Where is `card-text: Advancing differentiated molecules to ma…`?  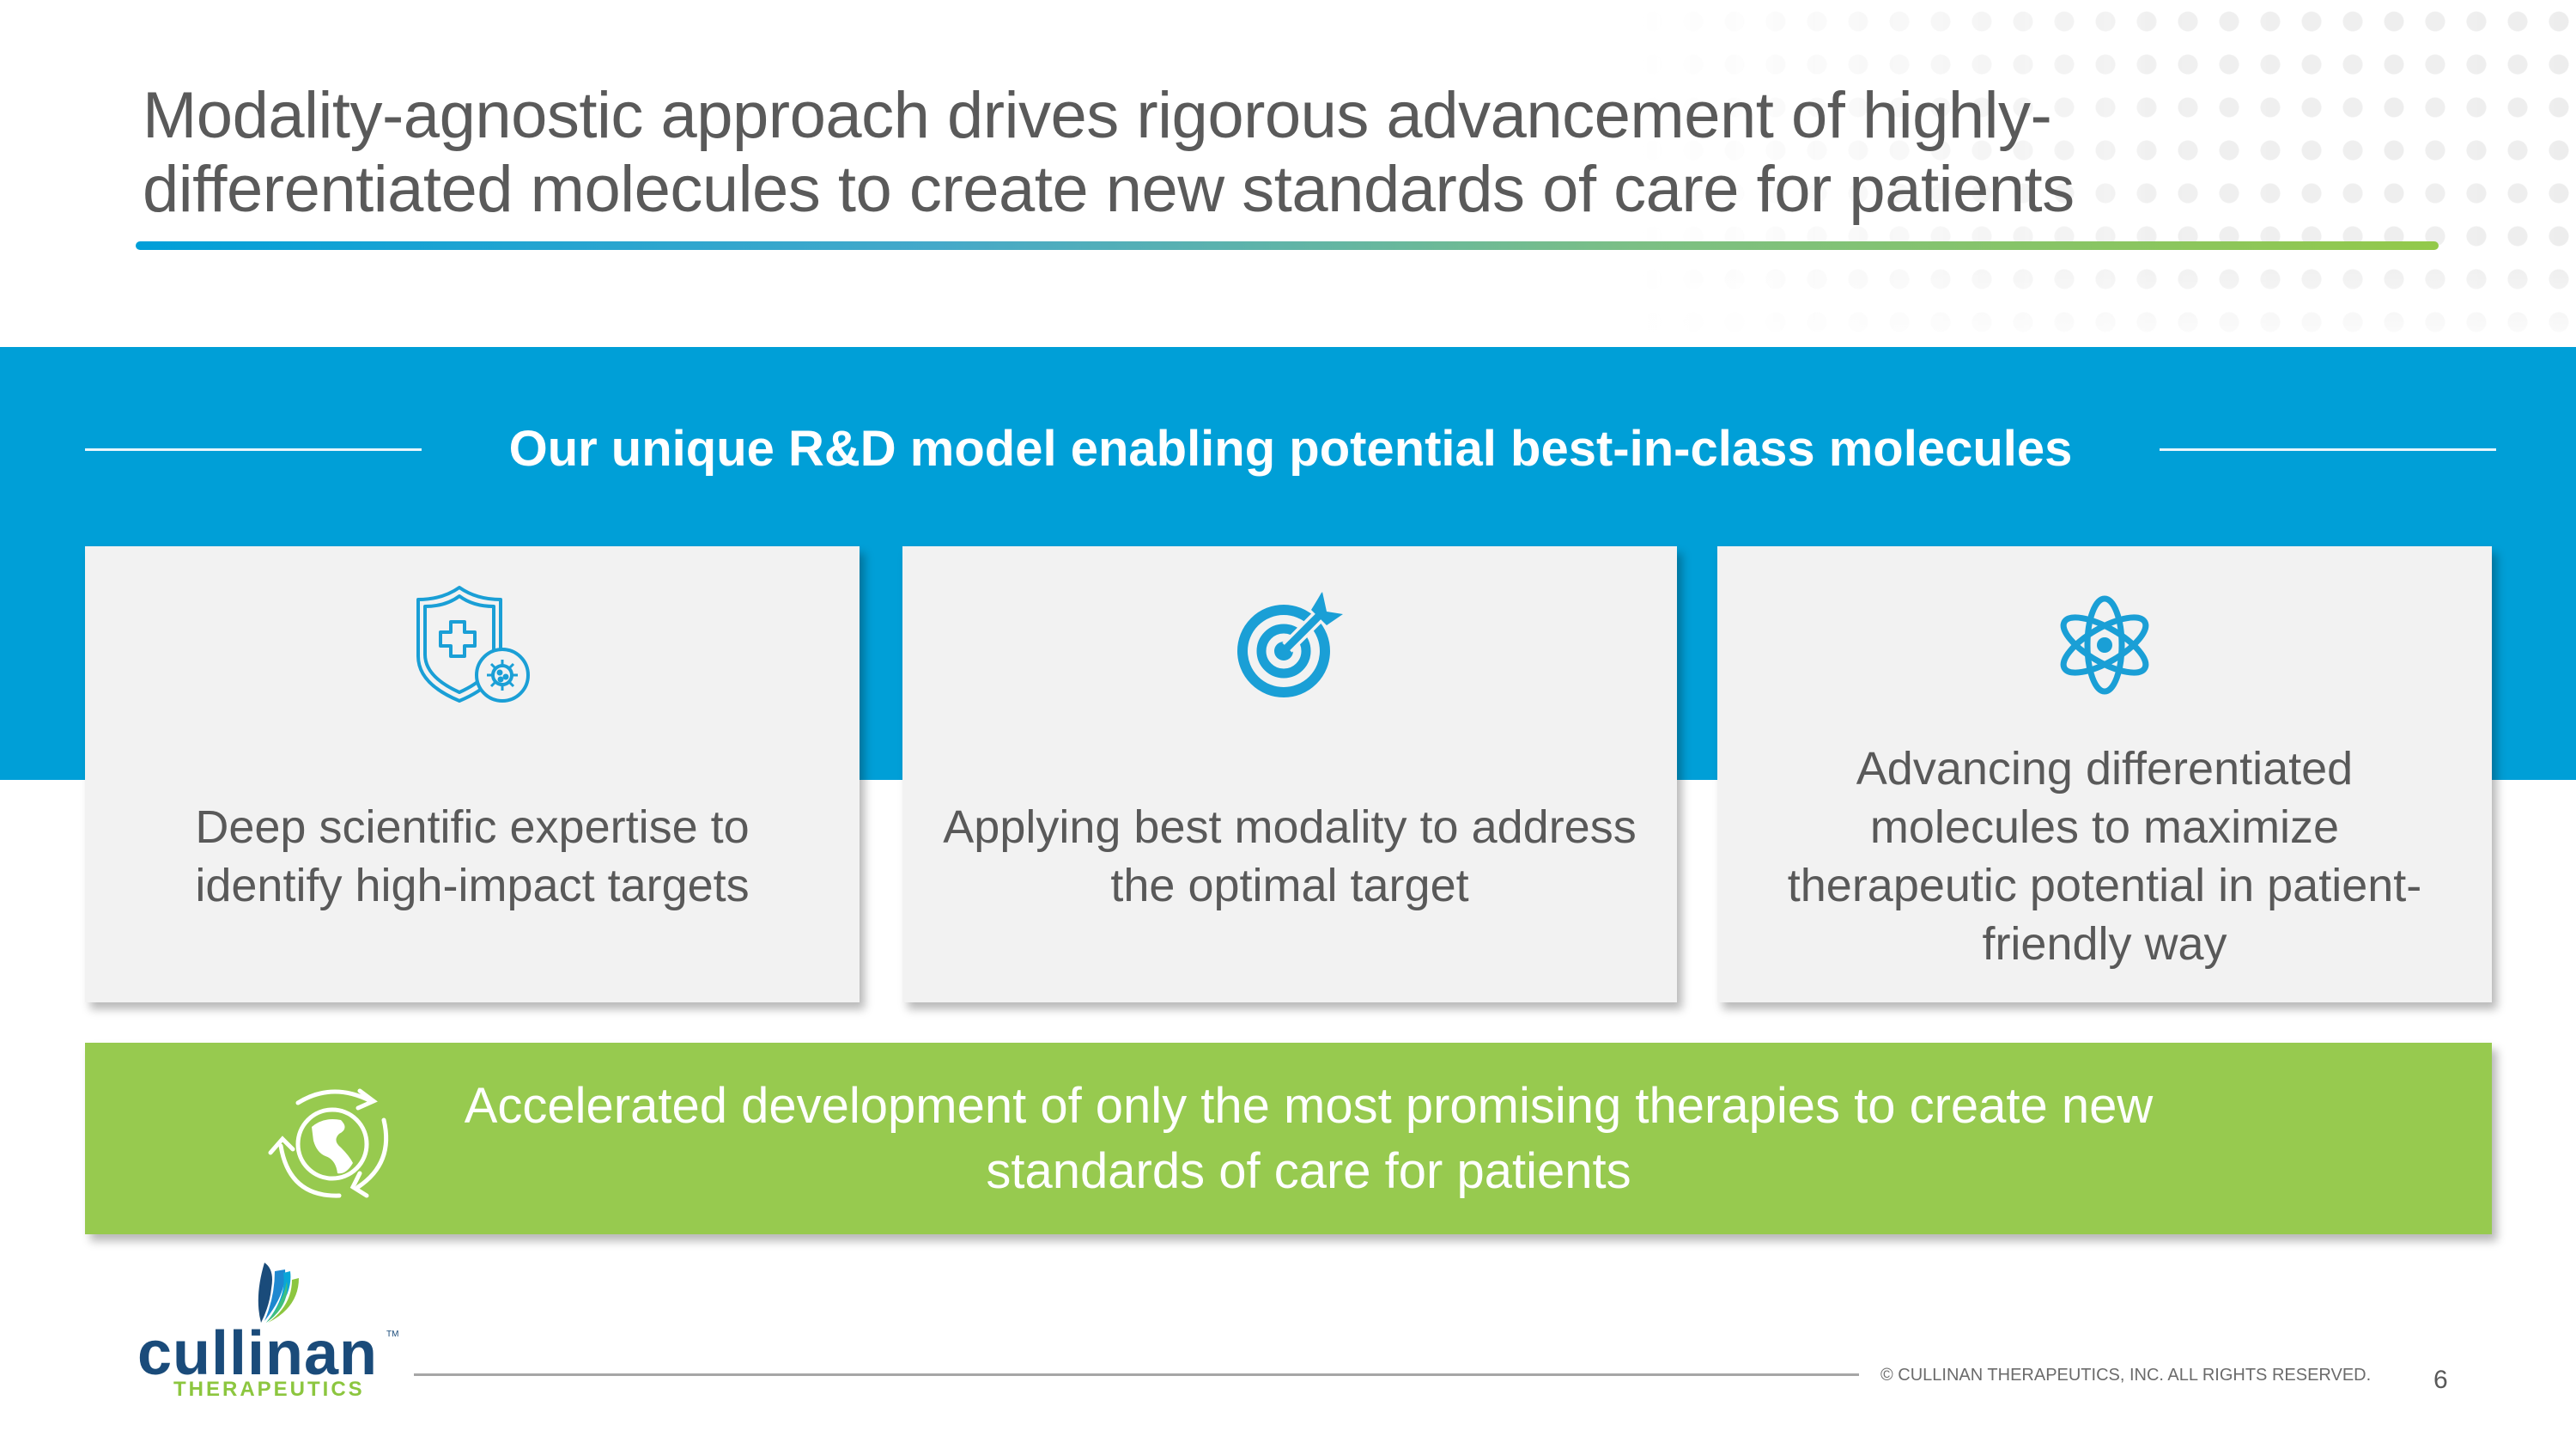
card-text: Advancing differentiated molecules to ma… is located at coordinates (2104, 856).